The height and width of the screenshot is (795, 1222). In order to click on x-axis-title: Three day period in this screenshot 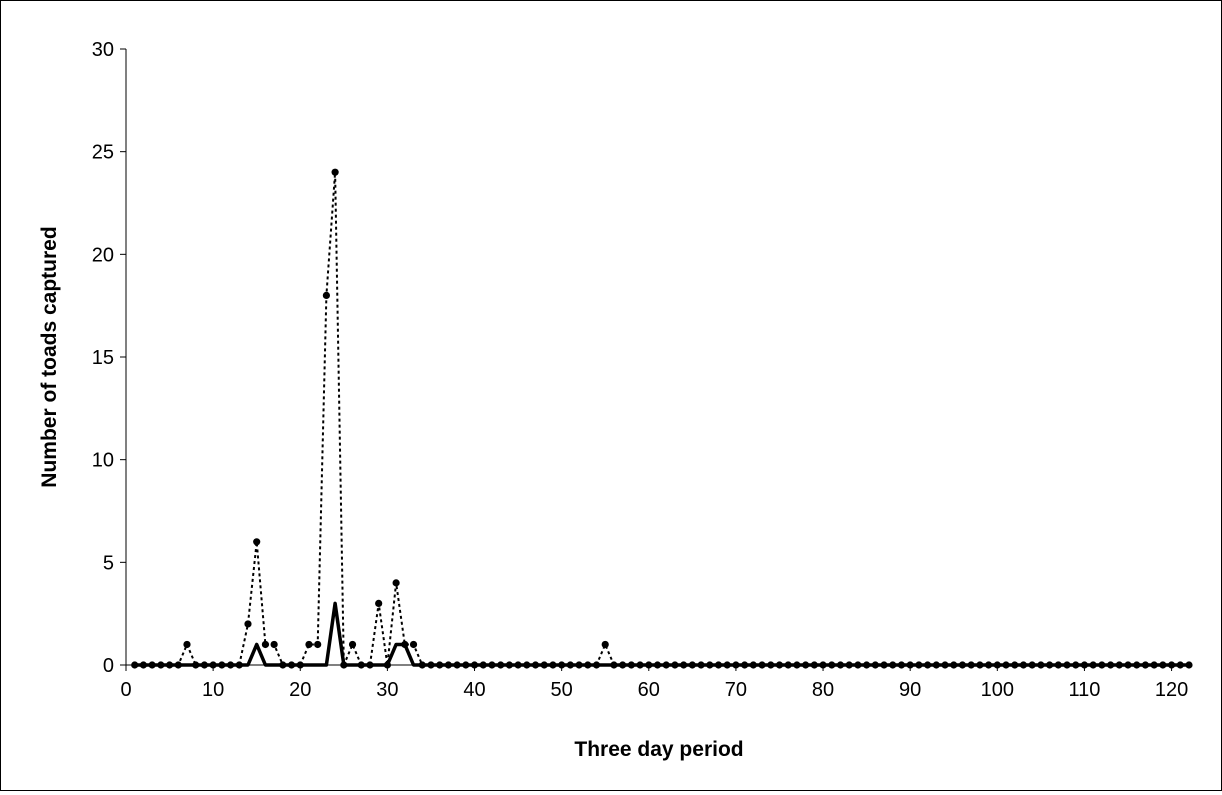, I will do `click(658, 749)`.